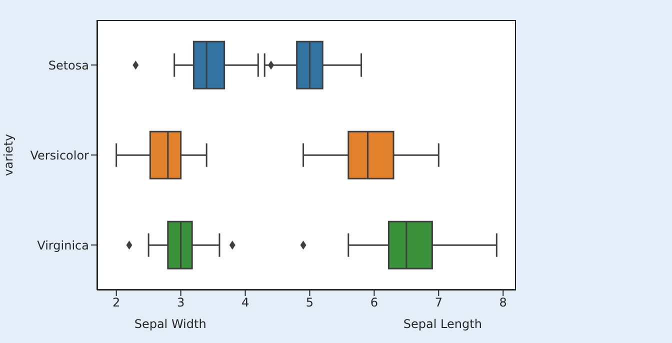 Image resolution: width=672 pixels, height=343 pixels. What do you see at coordinates (8, 155) in the screenshot?
I see `y-axis-title: variety` at bounding box center [8, 155].